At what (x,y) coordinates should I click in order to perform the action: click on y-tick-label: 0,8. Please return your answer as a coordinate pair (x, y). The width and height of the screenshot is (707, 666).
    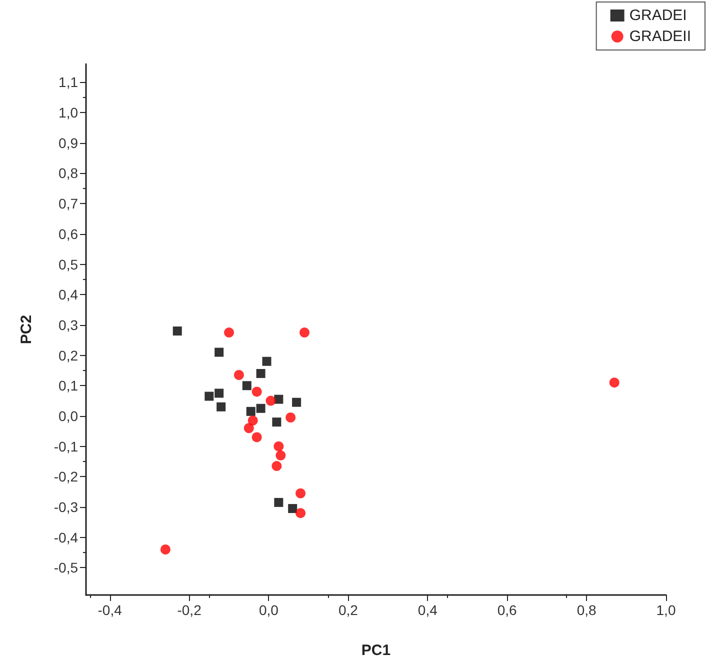
    Looking at the image, I should click on (68, 173).